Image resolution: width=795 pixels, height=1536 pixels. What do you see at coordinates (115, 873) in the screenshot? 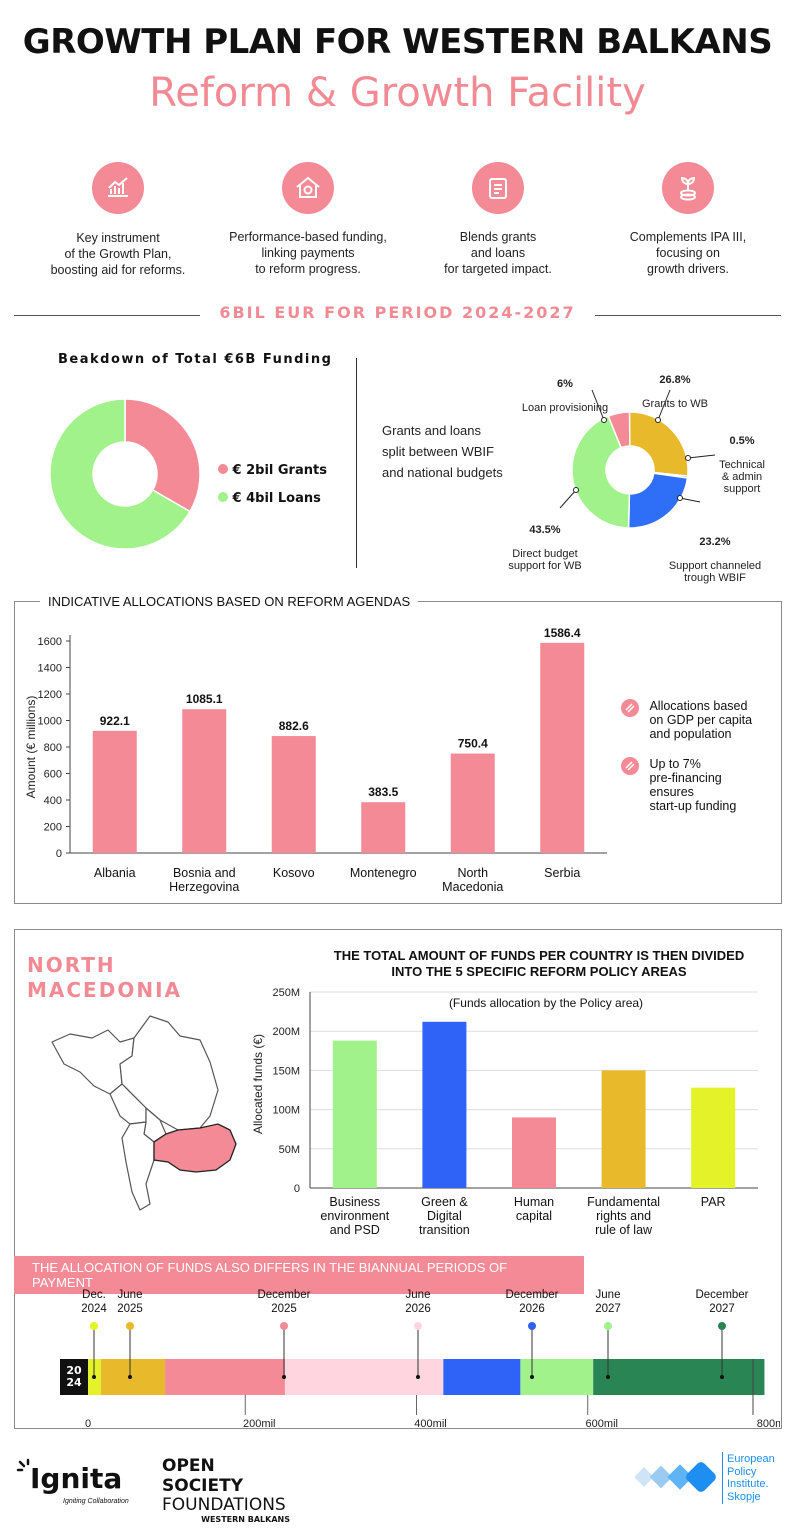
I see `category-label: Albania` at bounding box center [115, 873].